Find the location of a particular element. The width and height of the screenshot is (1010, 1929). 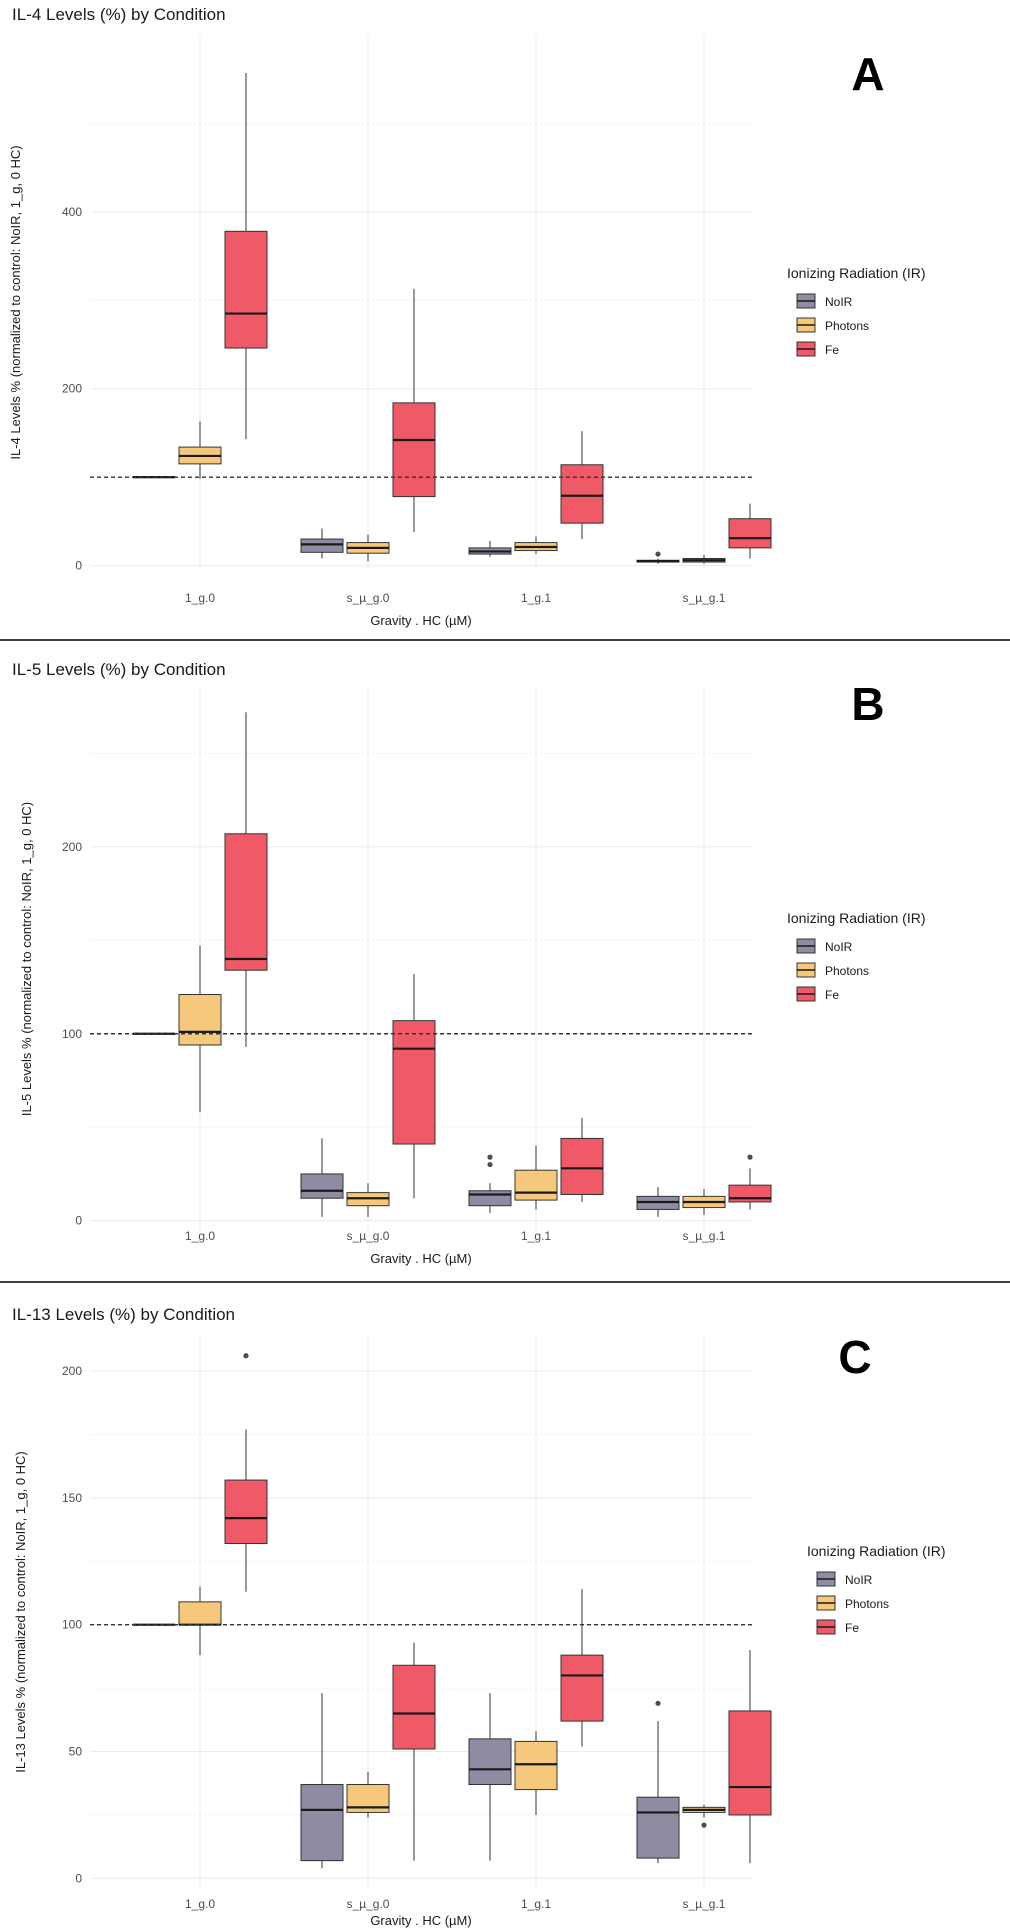

y-tick-label: 50 is located at coordinates (76, 1752).